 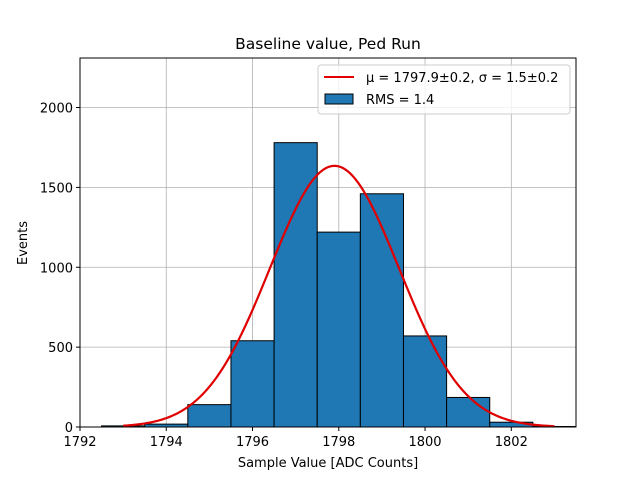 I want to click on x-tick-label: 1794, so click(x=166, y=442).